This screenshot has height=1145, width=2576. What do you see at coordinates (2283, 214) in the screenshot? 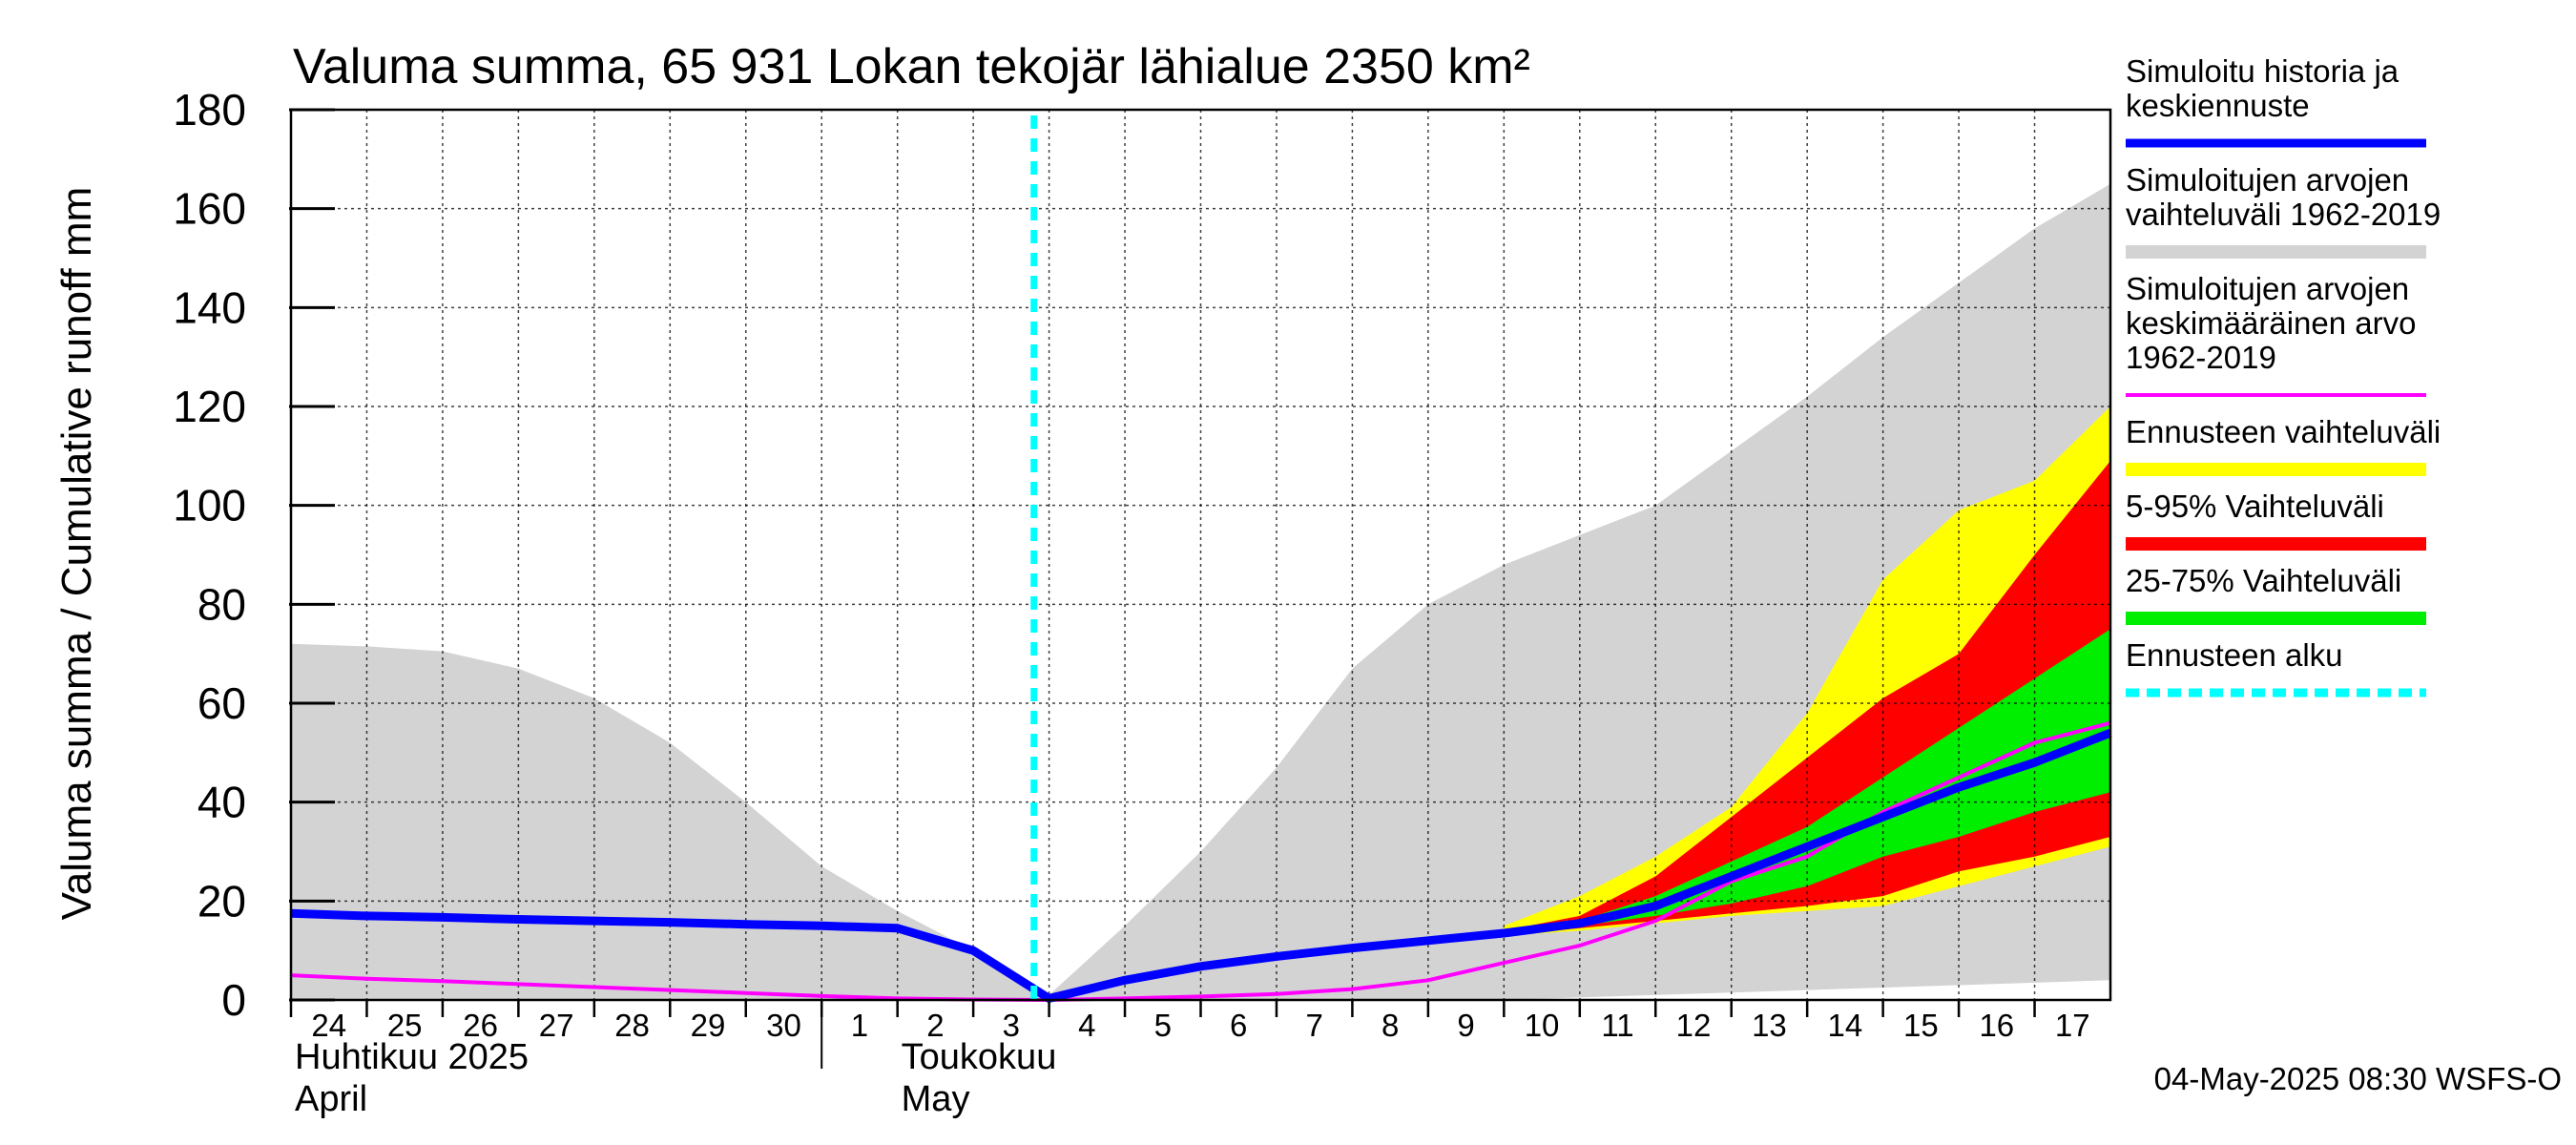
I see `legend-label-1: vaihteluväli 1962-2019` at bounding box center [2283, 214].